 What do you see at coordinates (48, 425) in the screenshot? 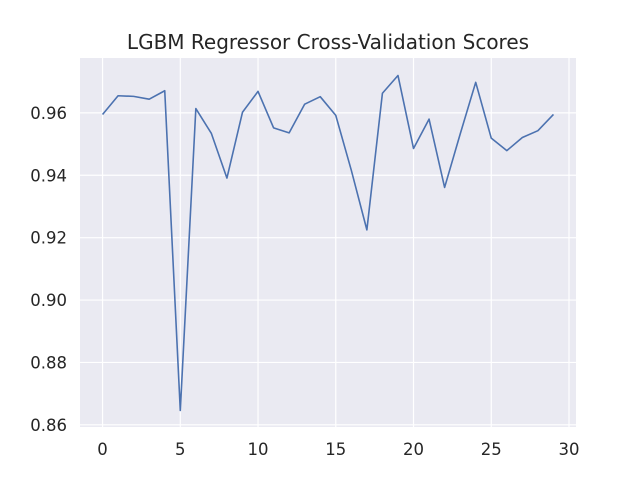
I see `y-tick-label: 0.86` at bounding box center [48, 425].